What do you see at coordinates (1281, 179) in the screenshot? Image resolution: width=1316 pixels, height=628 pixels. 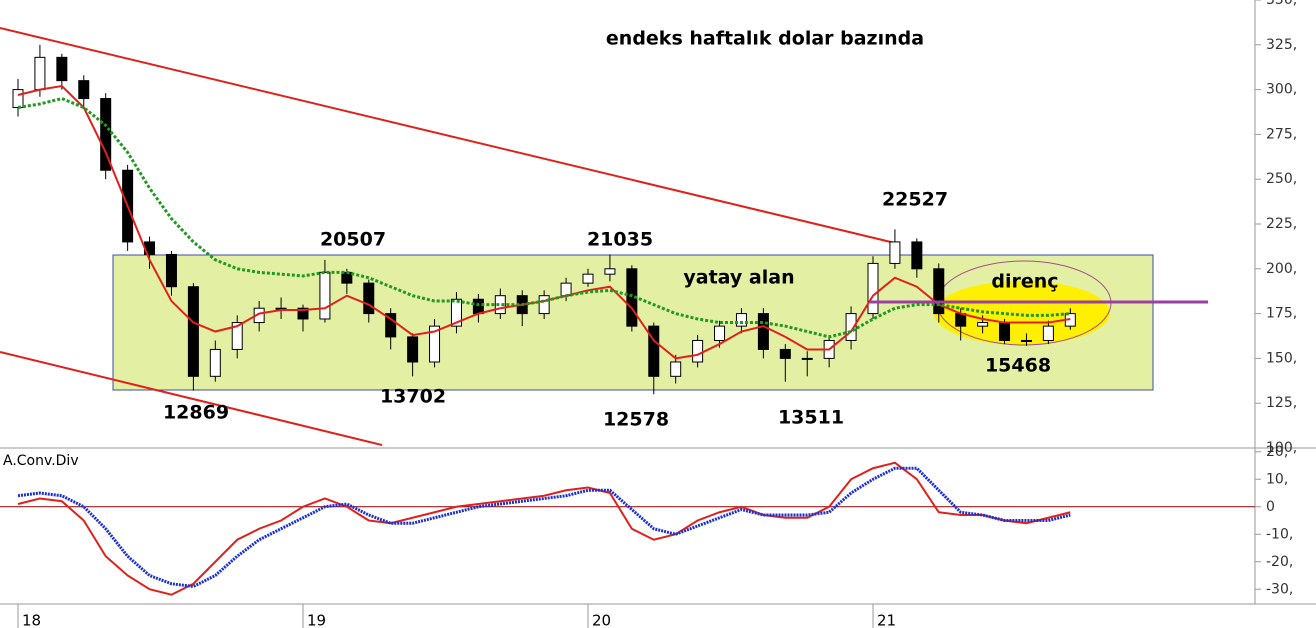 I see `y-tick-label: 250,` at bounding box center [1281, 179].